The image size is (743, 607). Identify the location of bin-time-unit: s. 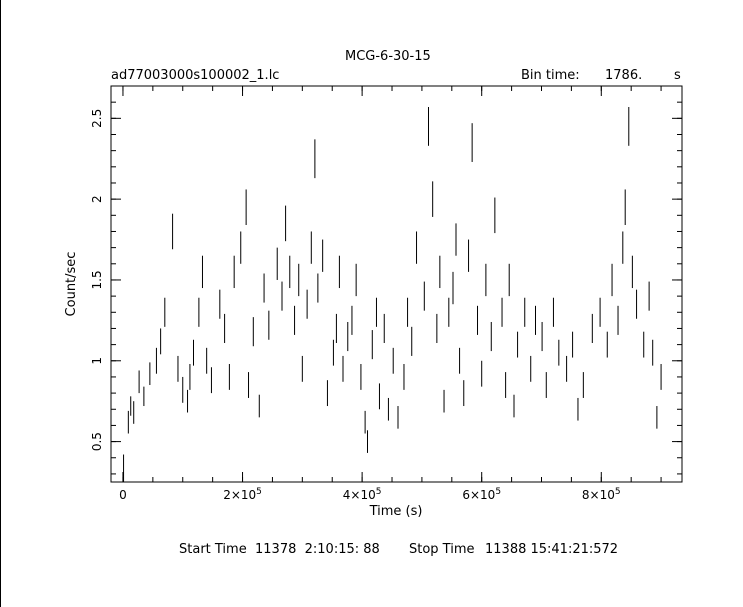
(677, 75).